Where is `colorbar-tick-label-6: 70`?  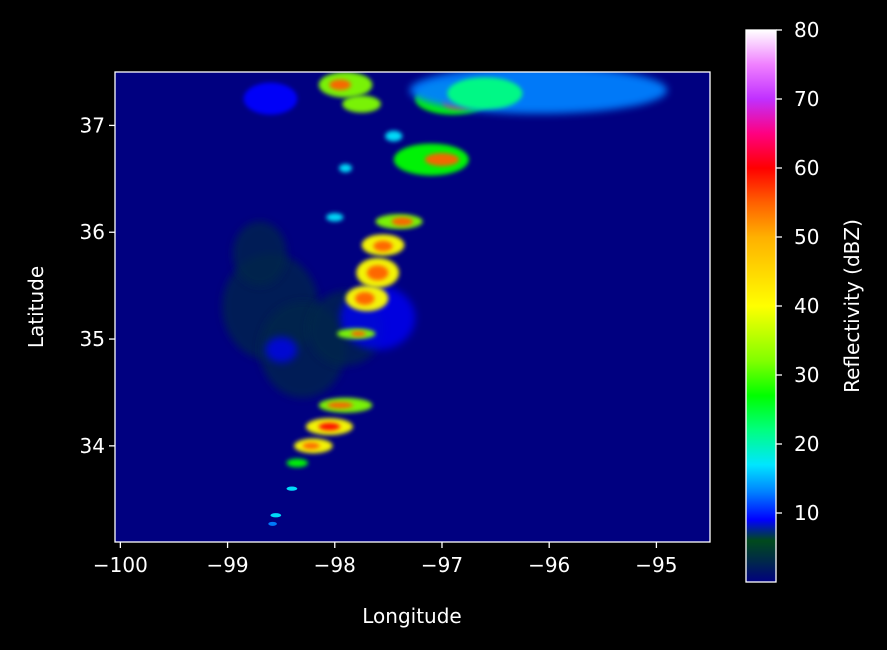 colorbar-tick-label-6: 70 is located at coordinates (806, 99).